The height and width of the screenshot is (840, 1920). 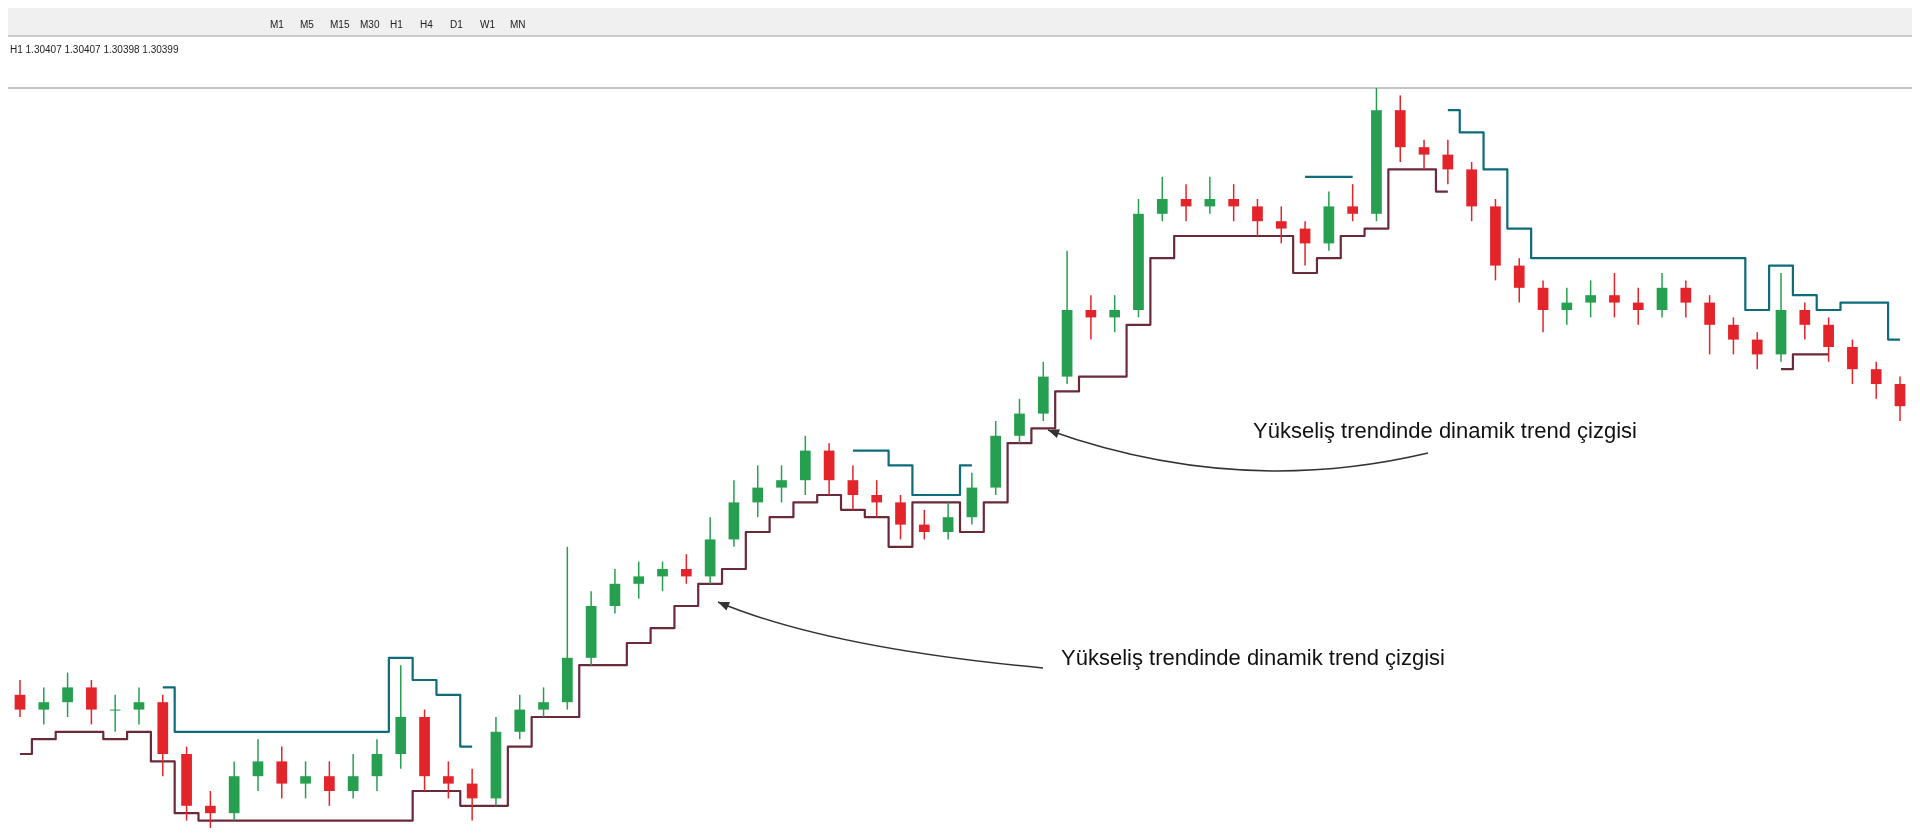 I want to click on text: M15, so click(x=340, y=24).